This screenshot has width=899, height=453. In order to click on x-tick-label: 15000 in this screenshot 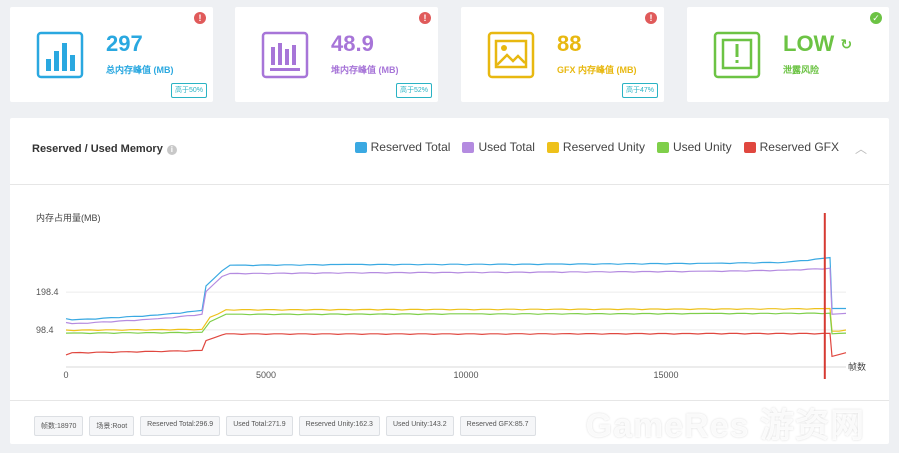, I will do `click(665, 375)`.